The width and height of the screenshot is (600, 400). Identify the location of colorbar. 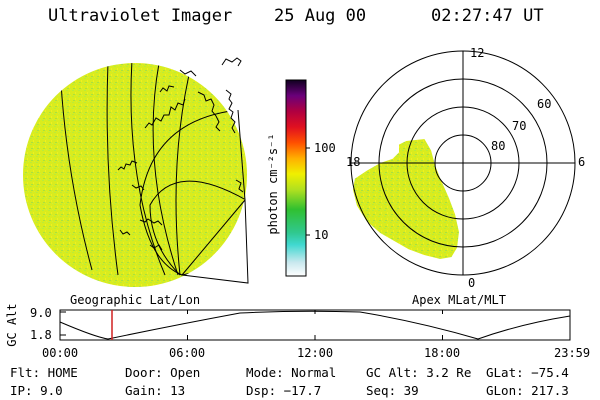
(297, 178).